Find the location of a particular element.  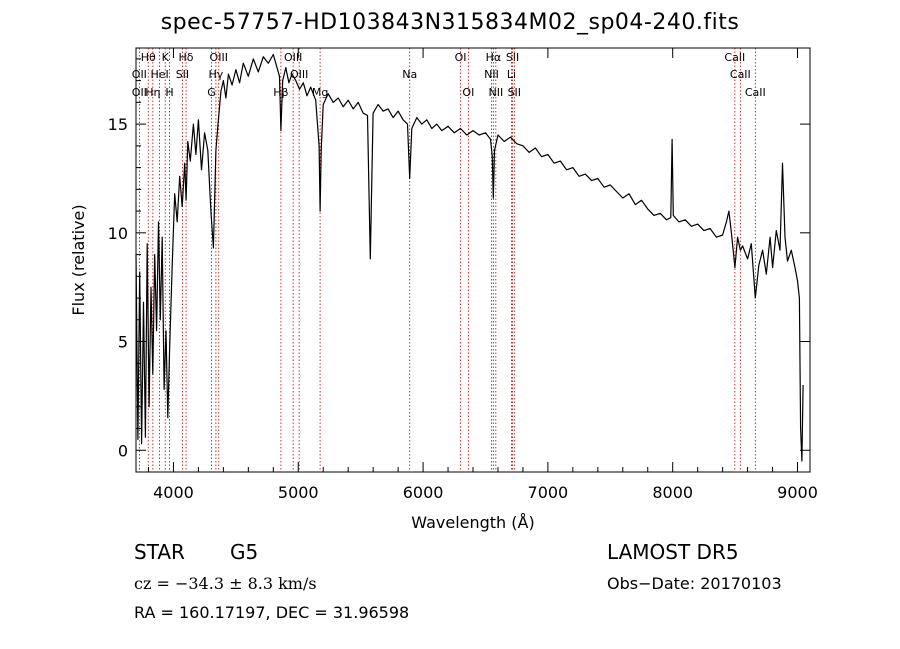

x-tick-label: 9000 is located at coordinates (797, 492).